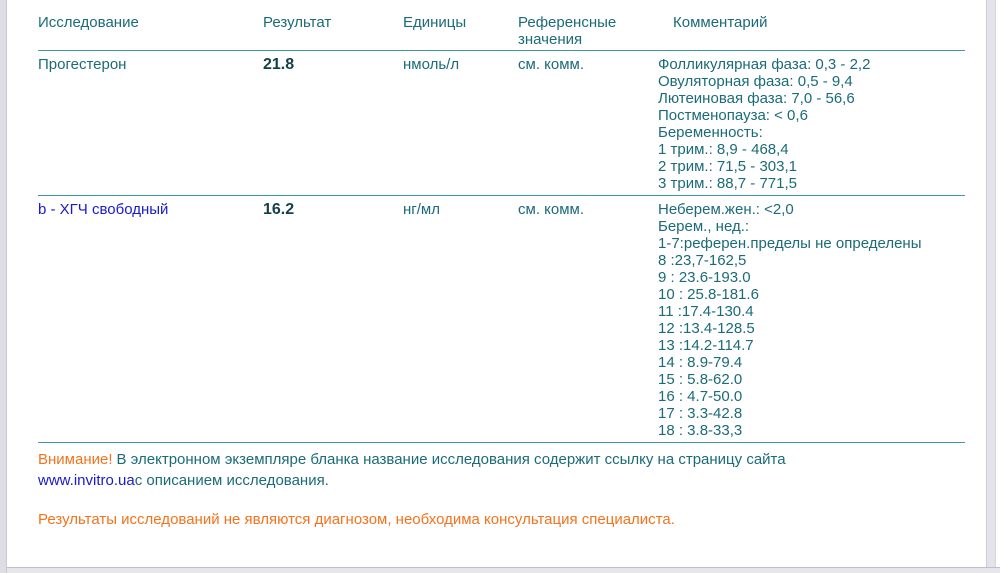  What do you see at coordinates (700, 430) in the screenshot?
I see `comment-line: 18 : 3.8-33,3` at bounding box center [700, 430].